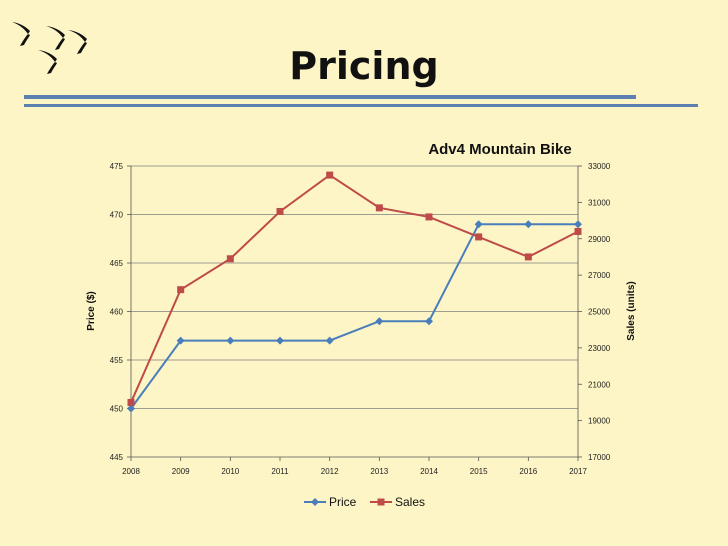 This screenshot has height=546, width=728. Describe the element at coordinates (599, 421) in the screenshot. I see `y2-tick-label: 19000` at that location.